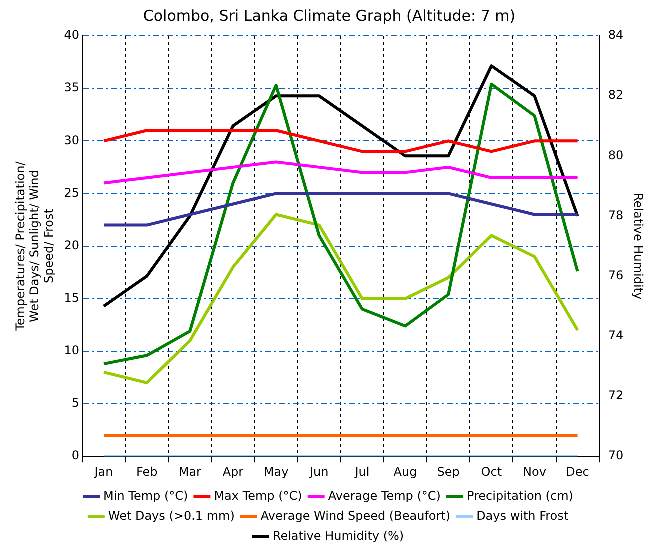 The height and width of the screenshot is (557, 659). What do you see at coordinates (338, 536) in the screenshot?
I see `legend-label: Relative Humidity (%)` at bounding box center [338, 536].